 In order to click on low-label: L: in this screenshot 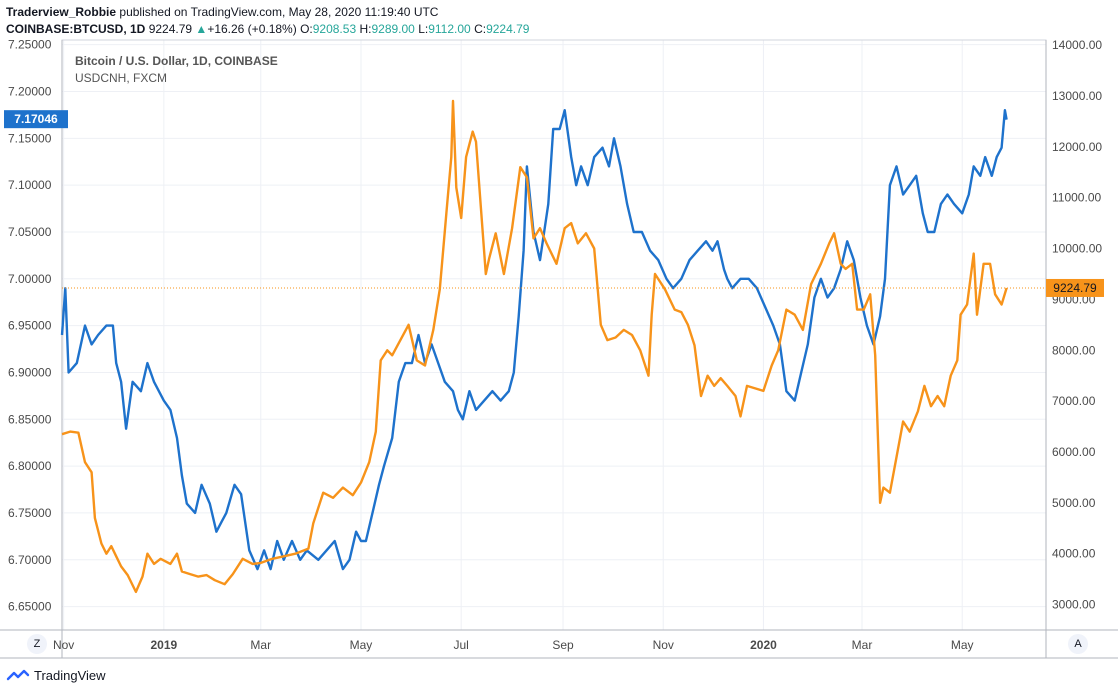, I will do `click(423, 29)`.